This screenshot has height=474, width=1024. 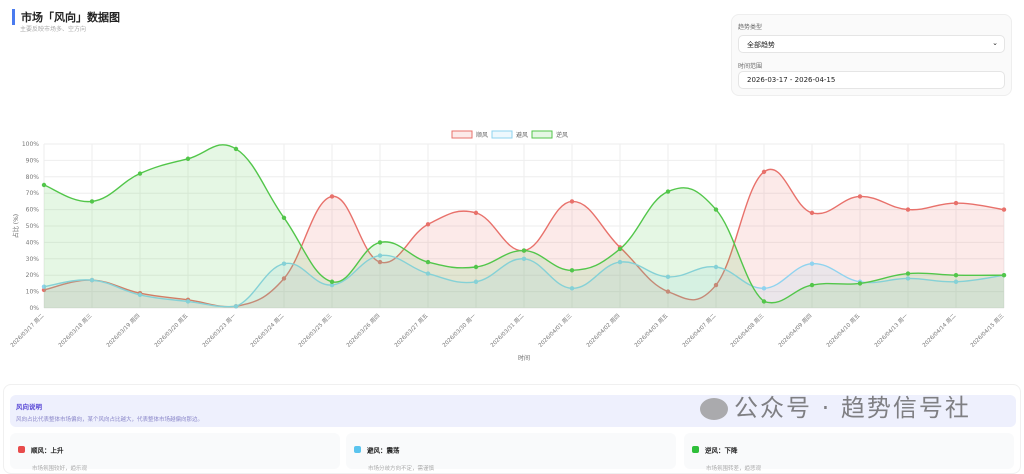 What do you see at coordinates (747, 330) in the screenshot?
I see `x-tick-label: 2026/04/08 周三` at bounding box center [747, 330].